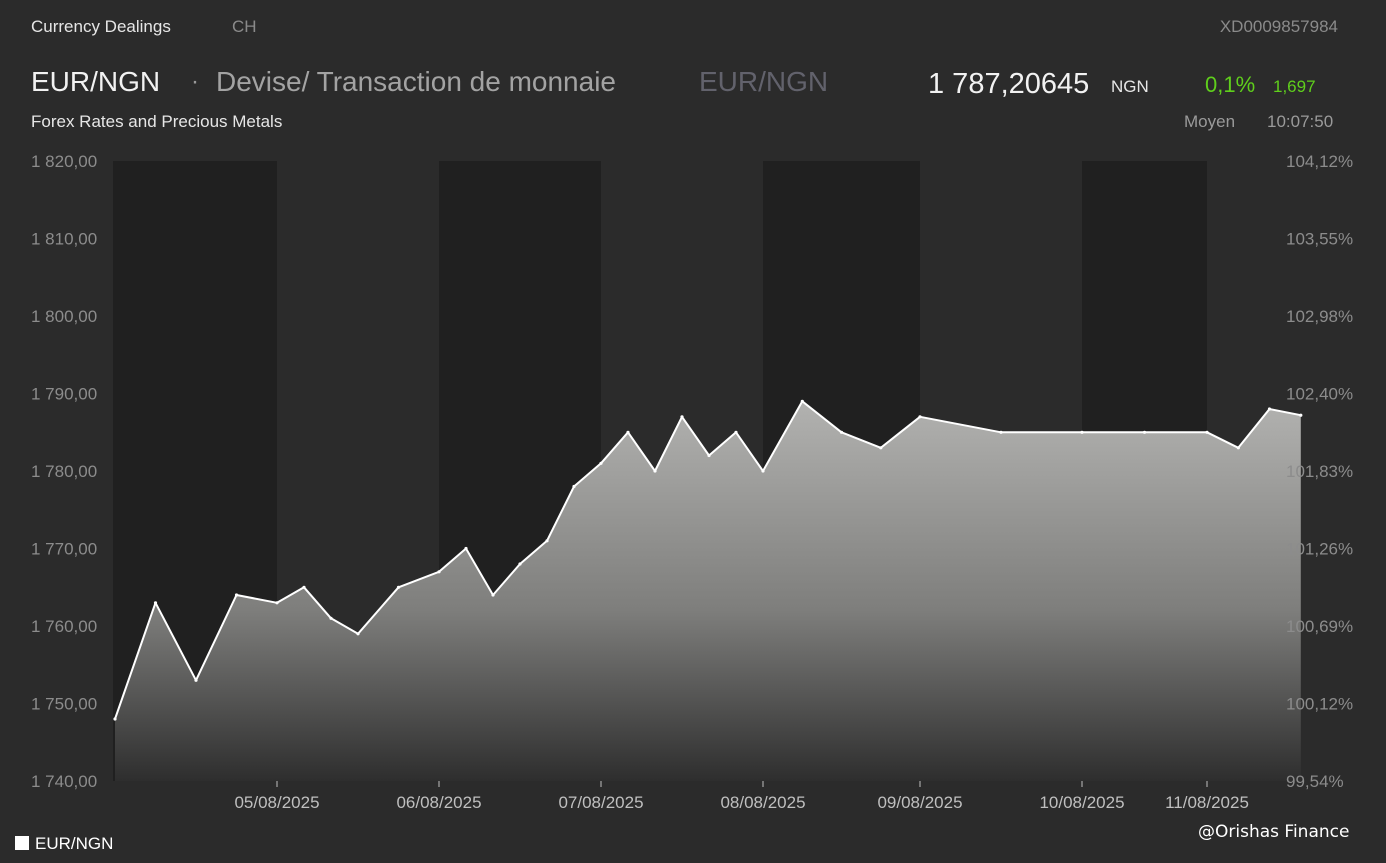 The height and width of the screenshot is (863, 1386). Describe the element at coordinates (64, 239) in the screenshot. I see `y-tick-label: 1 810,00` at that location.